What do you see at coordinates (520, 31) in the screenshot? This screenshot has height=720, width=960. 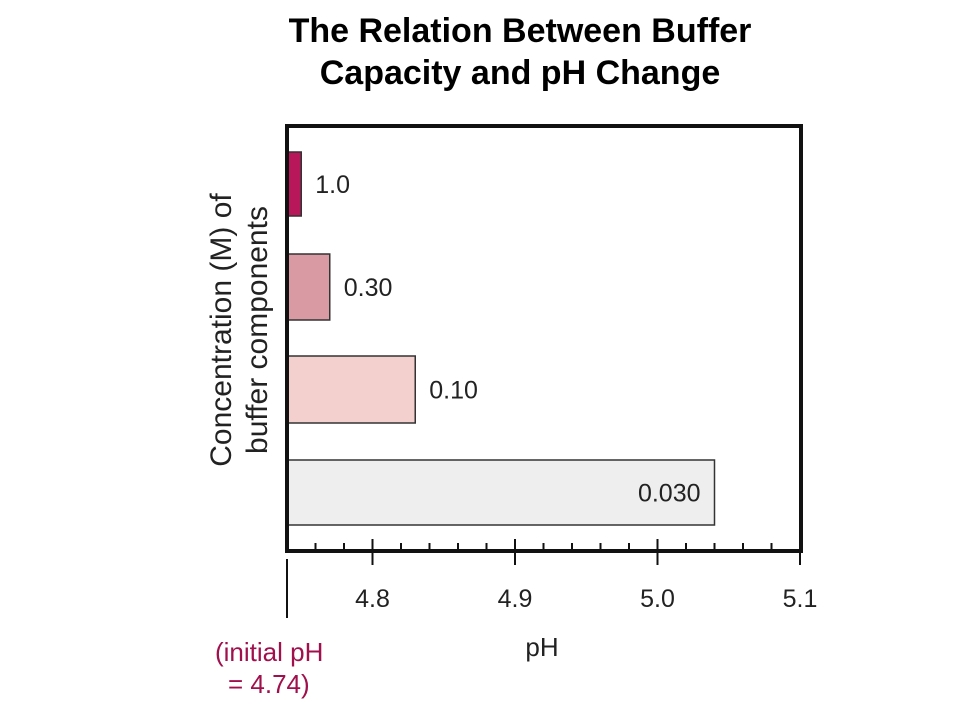 I see `chart-title-line-1: The Relation Between Buffer` at bounding box center [520, 31].